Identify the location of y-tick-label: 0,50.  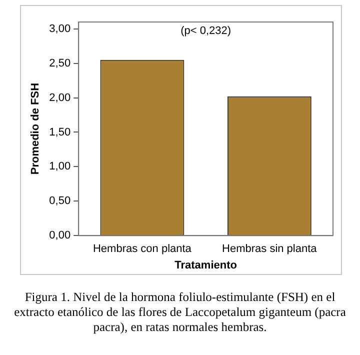
(60, 201).